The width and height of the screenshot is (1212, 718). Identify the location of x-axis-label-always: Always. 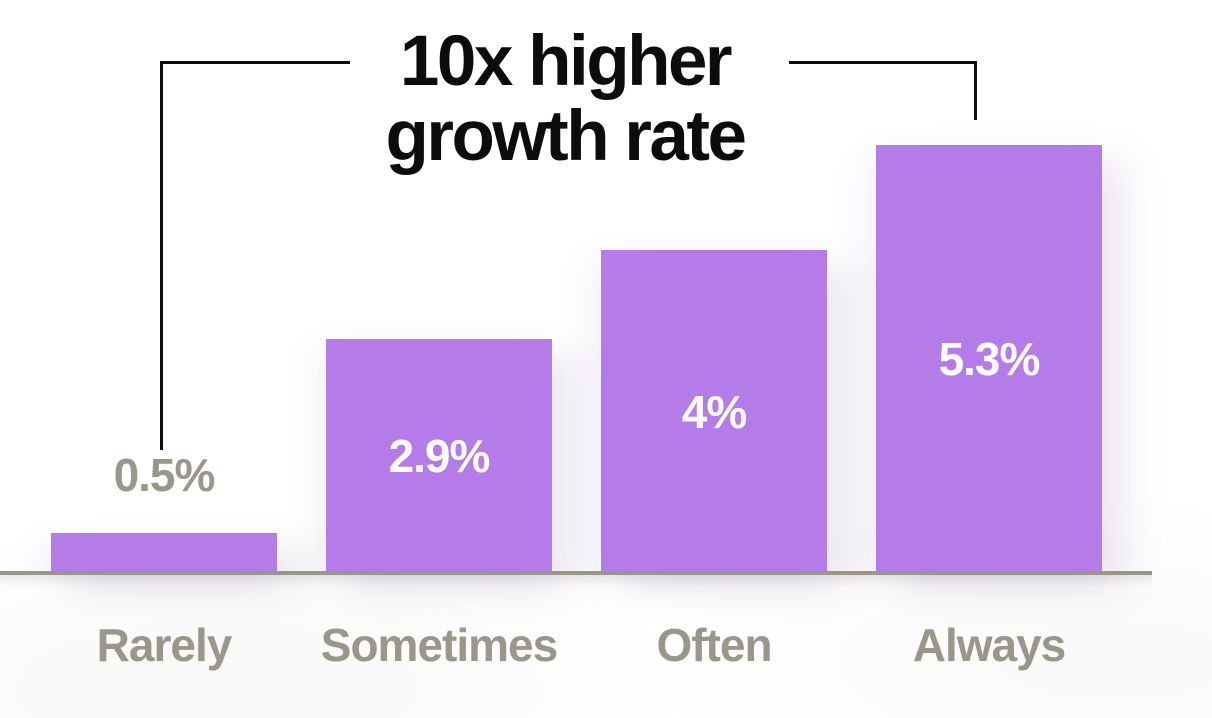
(989, 645).